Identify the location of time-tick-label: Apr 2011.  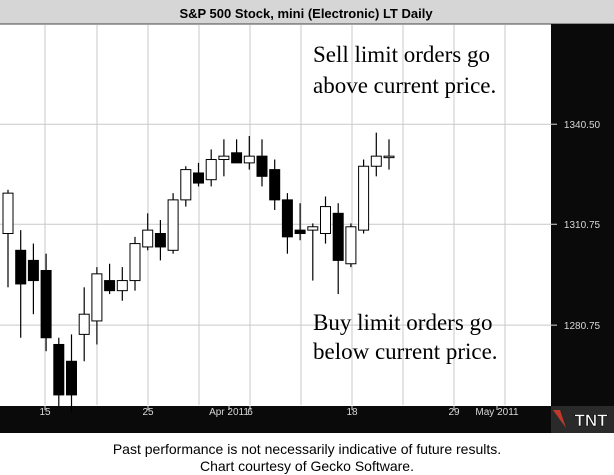
(229, 412).